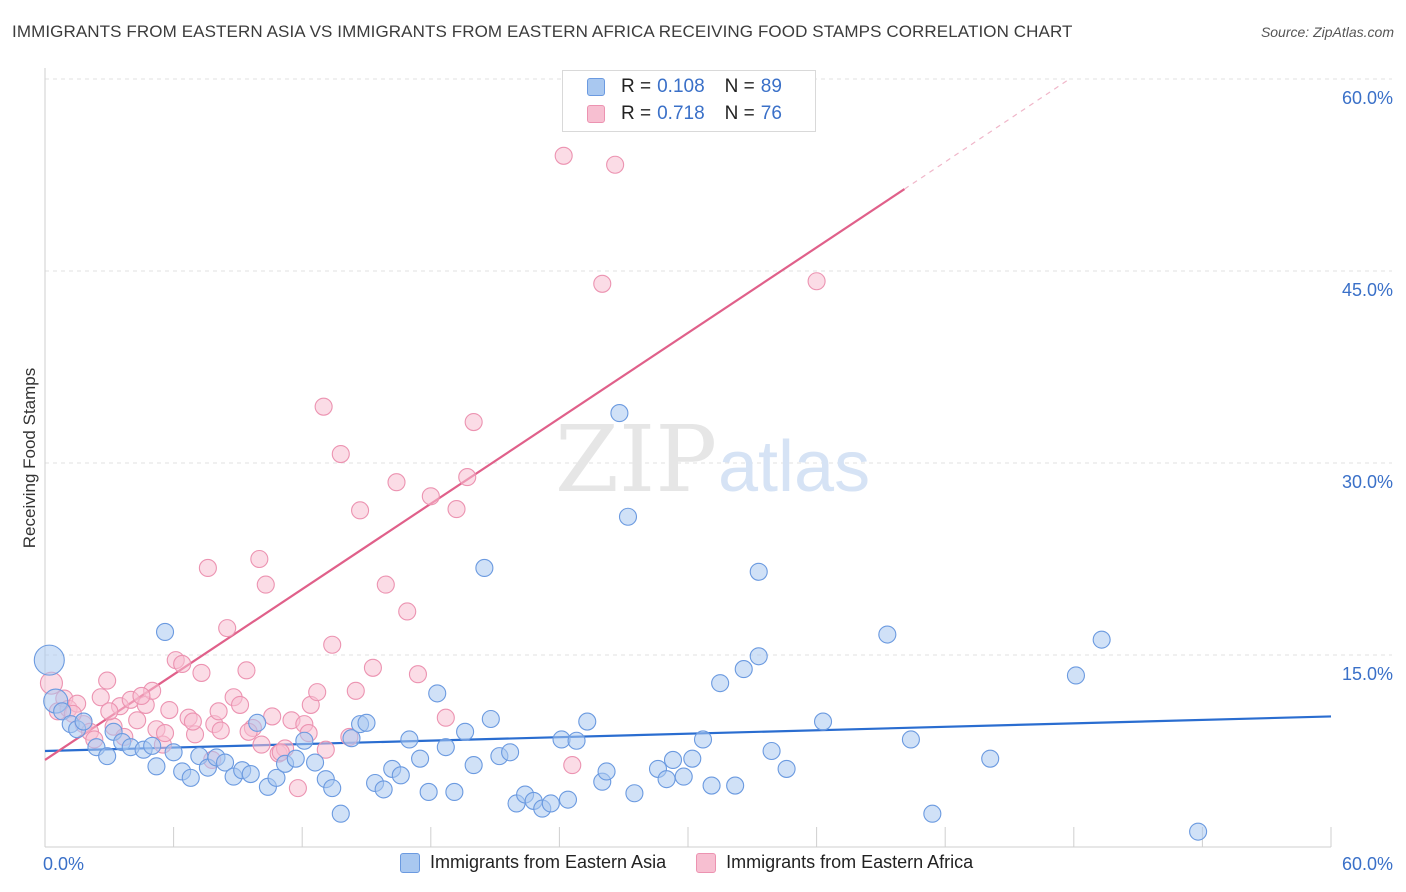  I want to click on legend-label-eastern-asia: Immigrants from Eastern Asia, so click(548, 862).